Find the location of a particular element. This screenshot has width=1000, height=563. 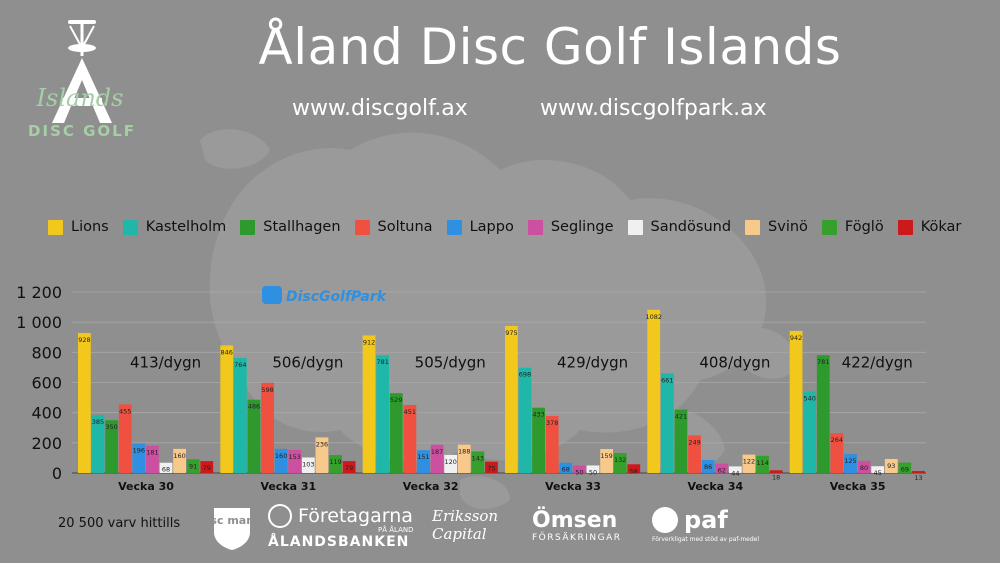

x-tick-label: Vecka 35 is located at coordinates (858, 486).